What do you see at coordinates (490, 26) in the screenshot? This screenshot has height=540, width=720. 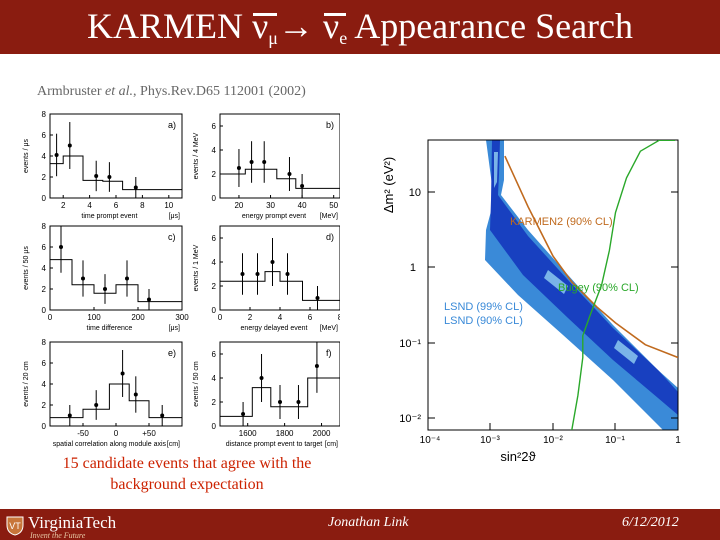 I see `title-suffix: Appearance Search` at bounding box center [490, 26].